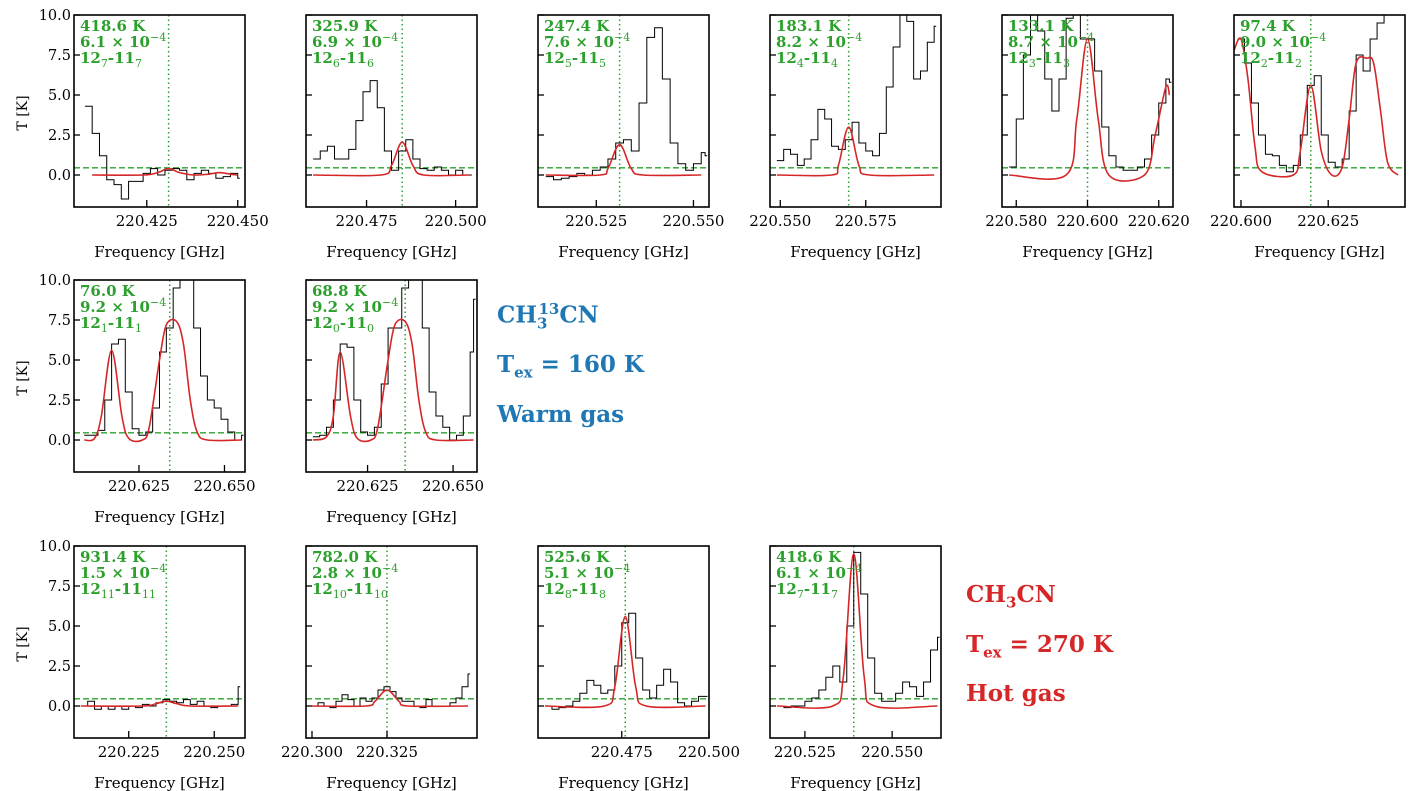 The width and height of the screenshot is (1413, 791). Describe the element at coordinates (809, 26) in the screenshot. I see `upper-energy-label: 183.1 K` at that location.